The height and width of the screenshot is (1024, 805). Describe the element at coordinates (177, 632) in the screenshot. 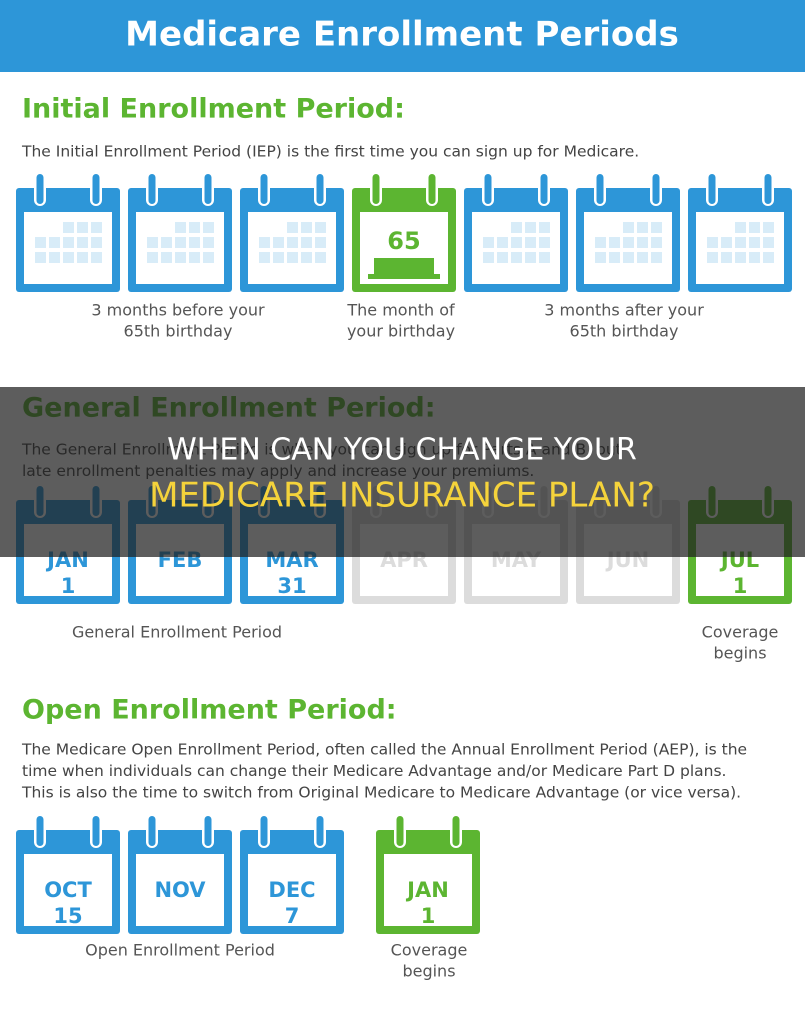

I see `calendar-caption: General Enrollment Period` at that location.